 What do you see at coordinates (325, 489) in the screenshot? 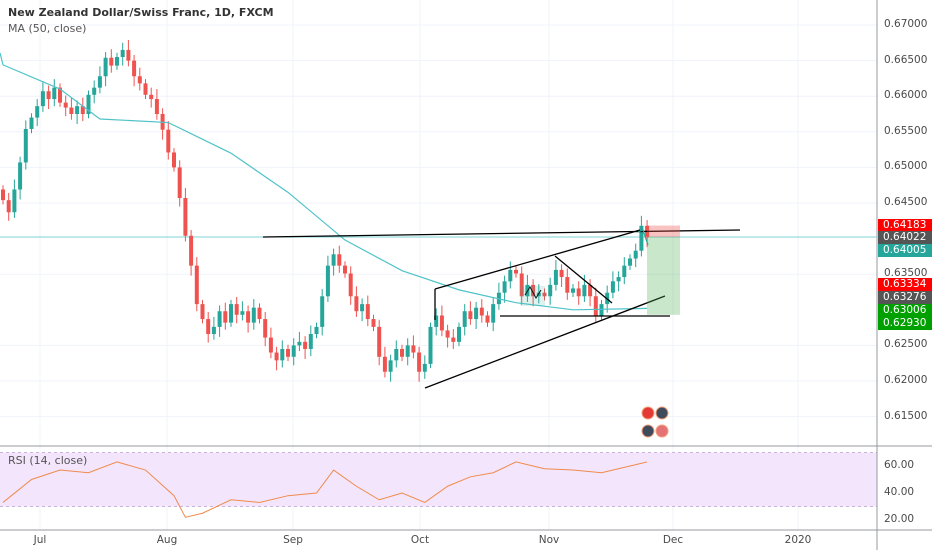
I see `rsi-line` at bounding box center [325, 489].